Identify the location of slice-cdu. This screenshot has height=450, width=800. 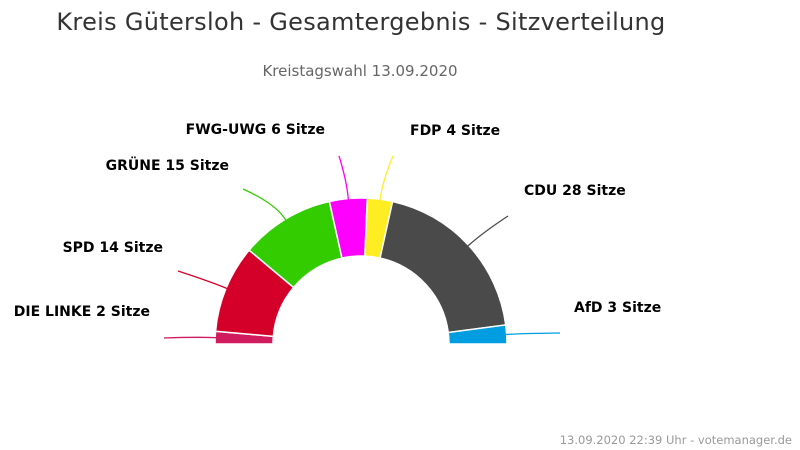
(443, 267).